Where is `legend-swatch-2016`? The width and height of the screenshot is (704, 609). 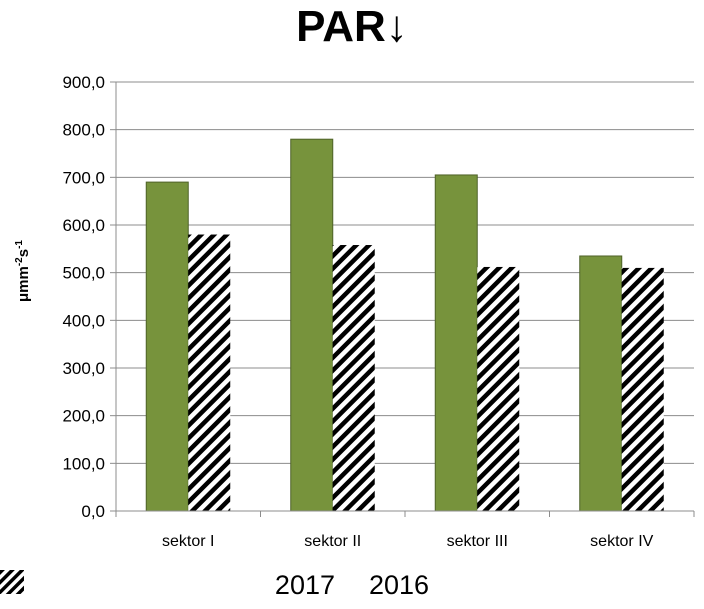 legend-swatch-2016 is located at coordinates (12, 582).